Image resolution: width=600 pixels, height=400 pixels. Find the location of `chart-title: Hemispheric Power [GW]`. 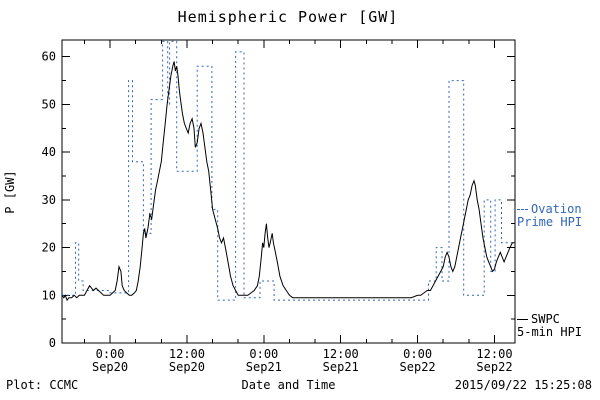

chart-title: Hemispheric Power [GW] is located at coordinates (288, 17).